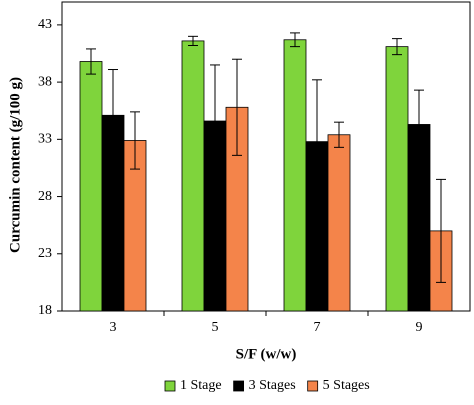  Describe the element at coordinates (215, 327) in the screenshot. I see `x-tick-label: 5` at that location.